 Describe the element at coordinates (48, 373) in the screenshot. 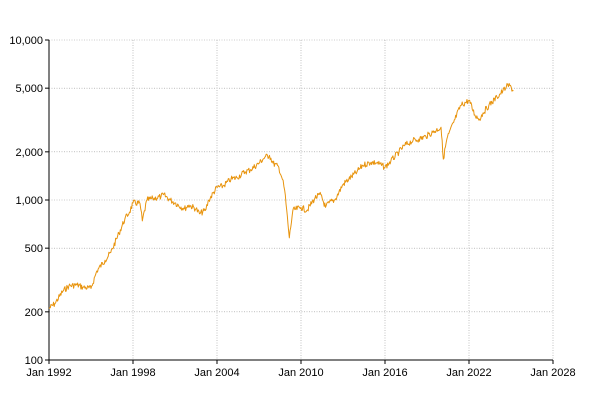

I see `x-tick-label: Jan 1992` at that location.